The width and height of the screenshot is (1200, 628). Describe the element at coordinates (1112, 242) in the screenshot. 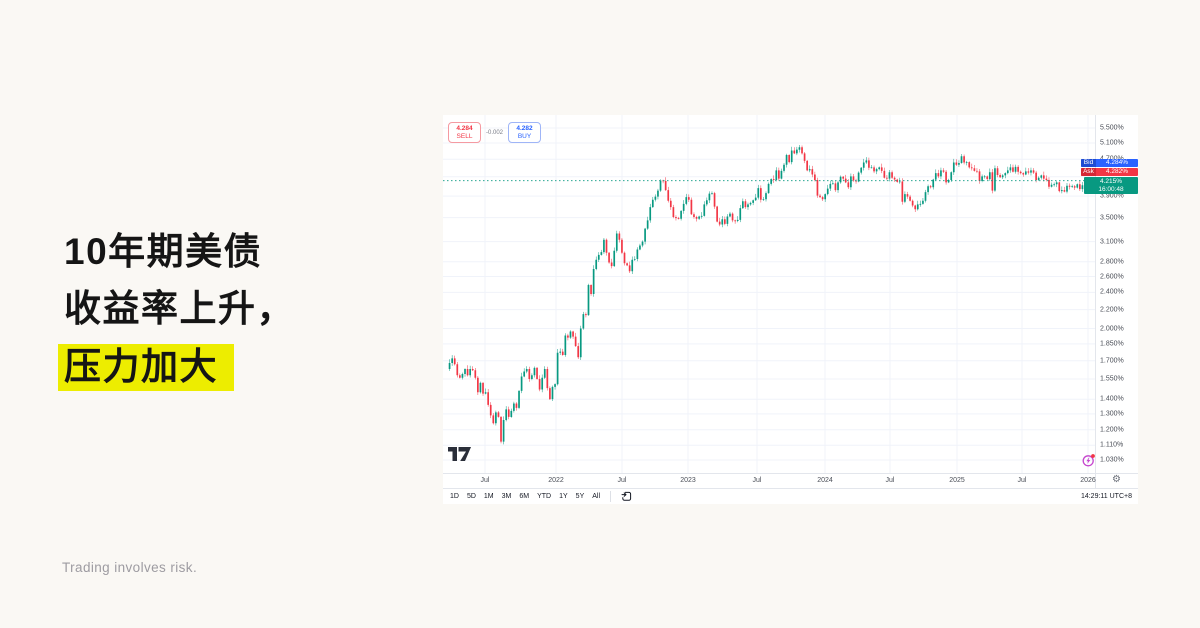

I see `price-tick: 3.100%` at that location.